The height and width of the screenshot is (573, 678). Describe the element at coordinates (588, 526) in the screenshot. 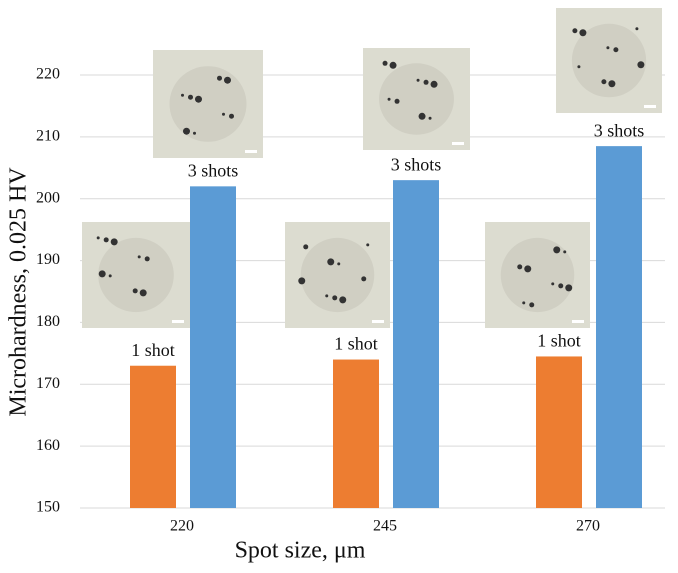

I see `x-tick-label: 270` at that location.